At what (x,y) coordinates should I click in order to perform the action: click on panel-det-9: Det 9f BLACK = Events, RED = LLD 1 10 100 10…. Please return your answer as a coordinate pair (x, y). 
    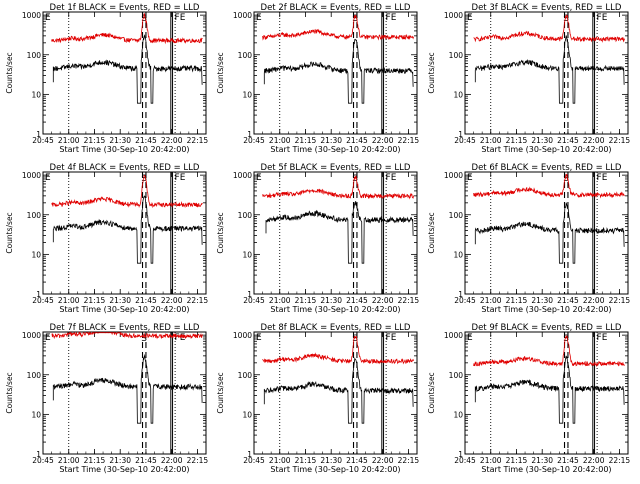
    Looking at the image, I should click on (528, 398).